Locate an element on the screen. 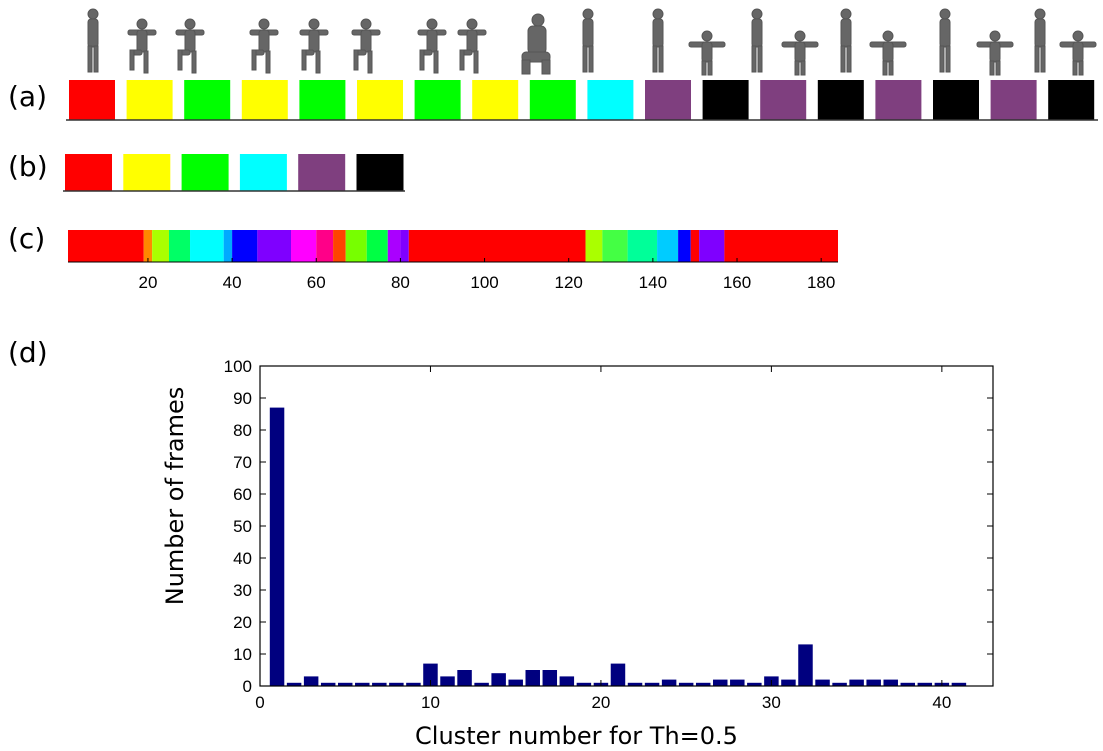 The width and height of the screenshot is (1103, 751). y-tick-label: 0 is located at coordinates (247, 686).